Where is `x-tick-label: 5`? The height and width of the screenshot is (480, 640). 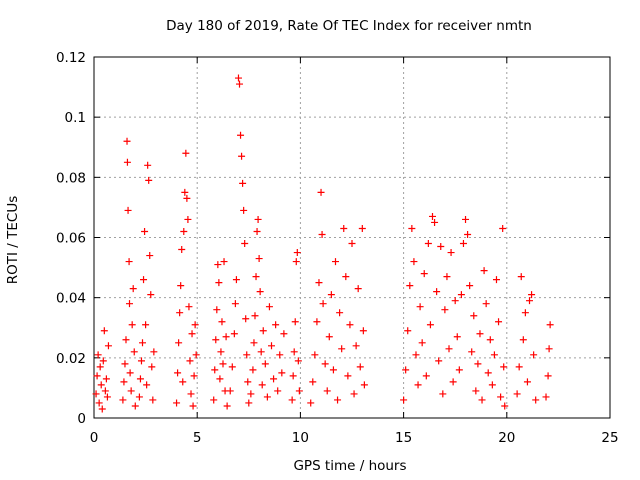
x-tick-label: 5 is located at coordinates (197, 438).